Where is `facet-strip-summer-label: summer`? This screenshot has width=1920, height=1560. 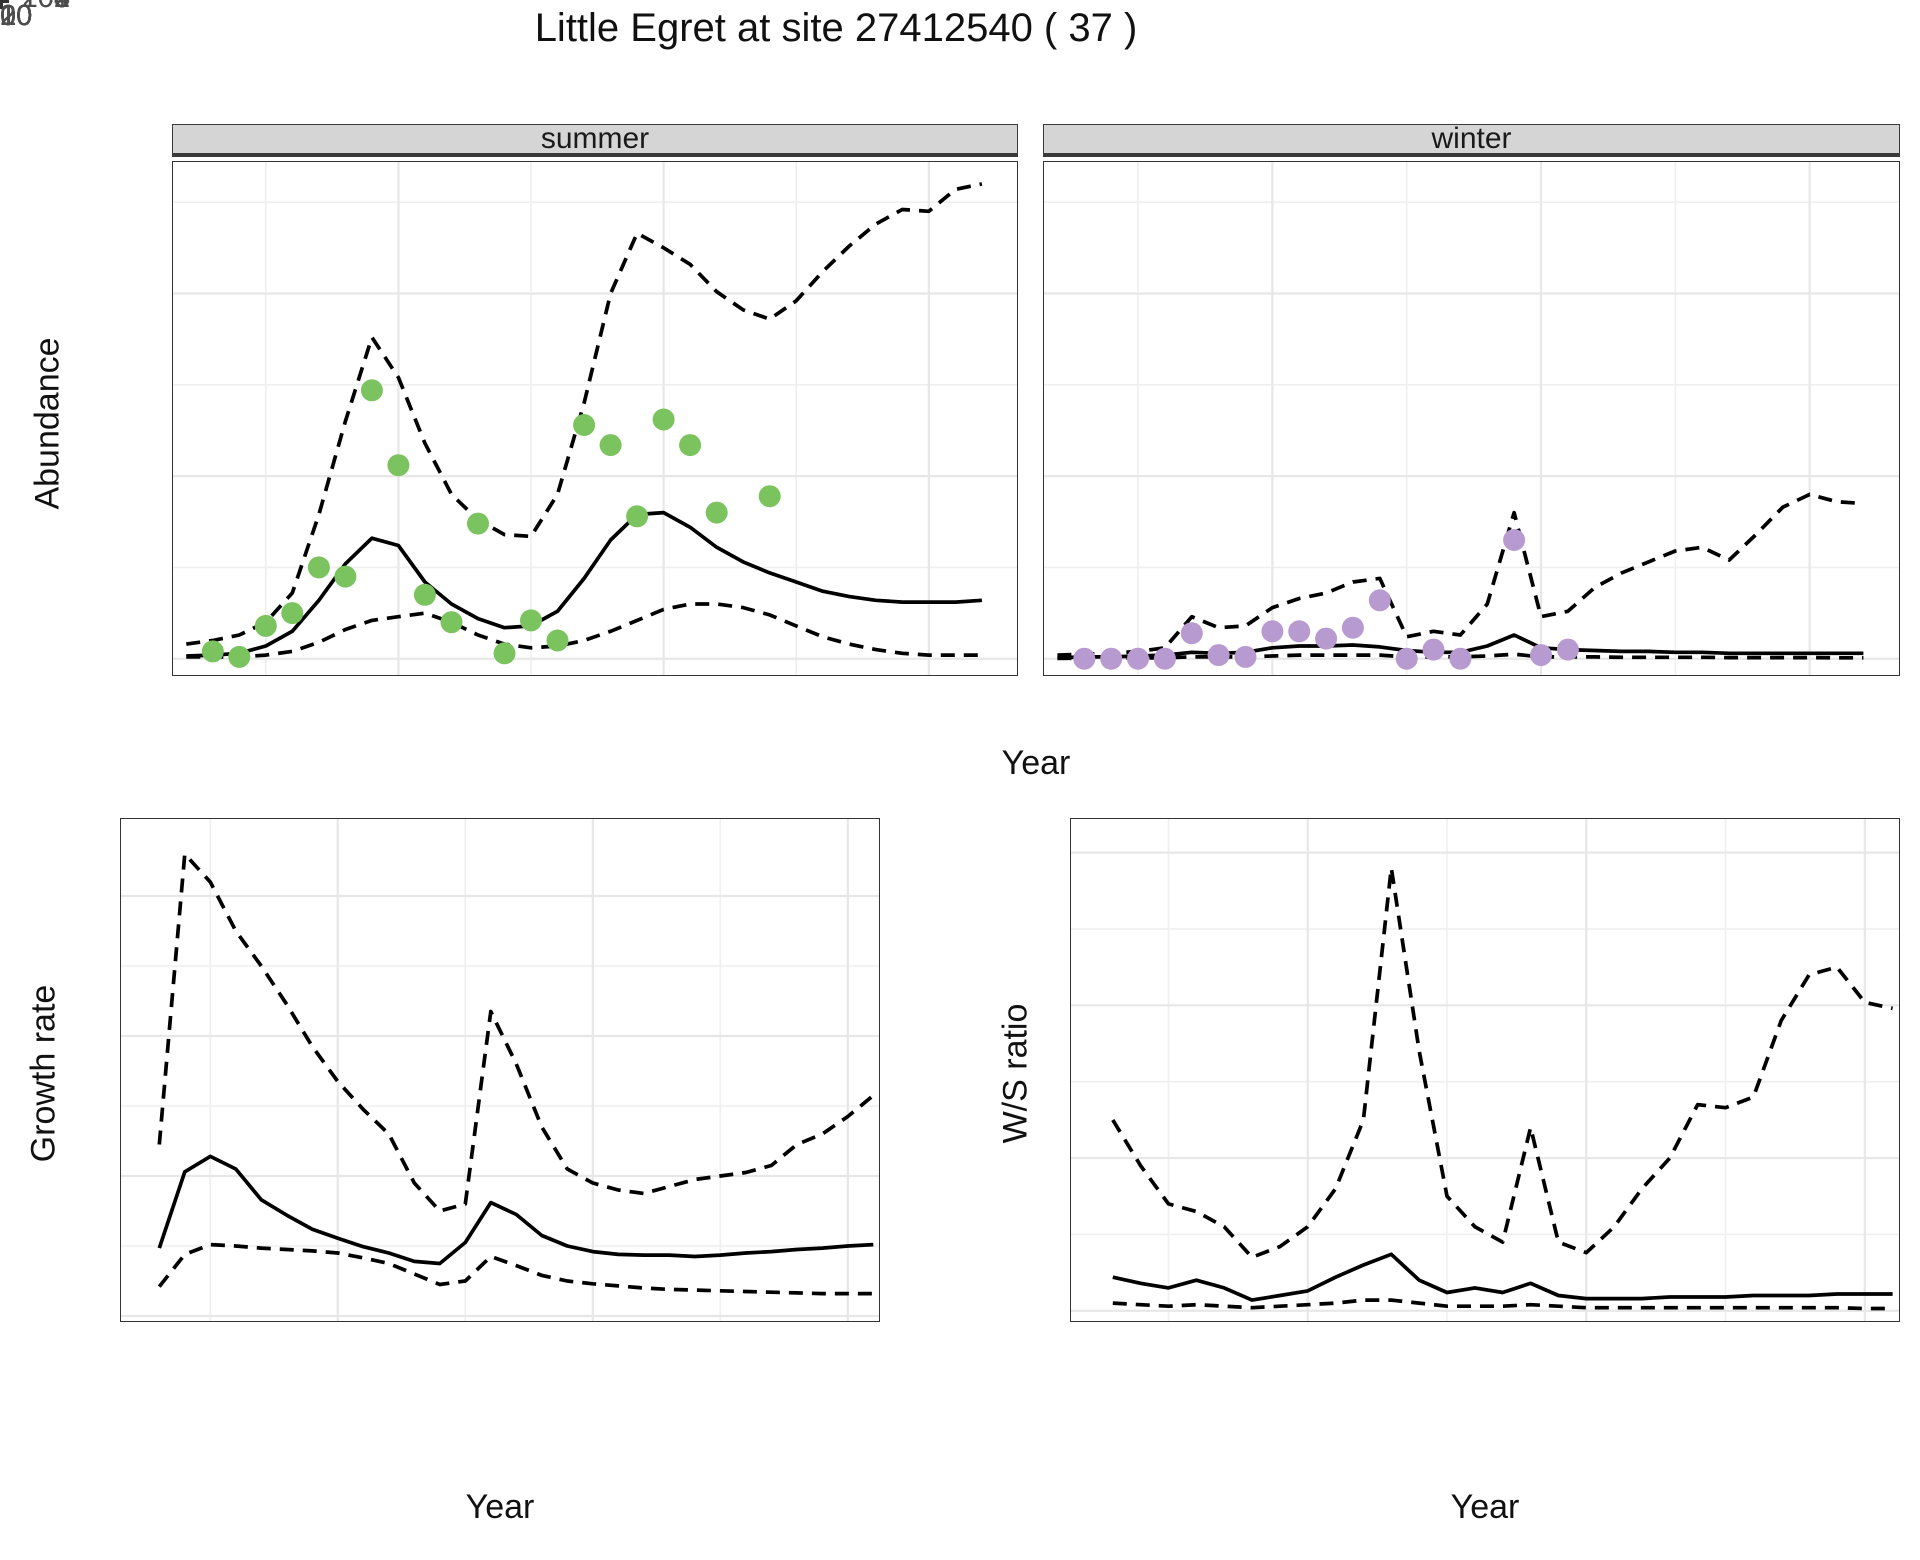 facet-strip-summer-label: summer is located at coordinates (595, 138).